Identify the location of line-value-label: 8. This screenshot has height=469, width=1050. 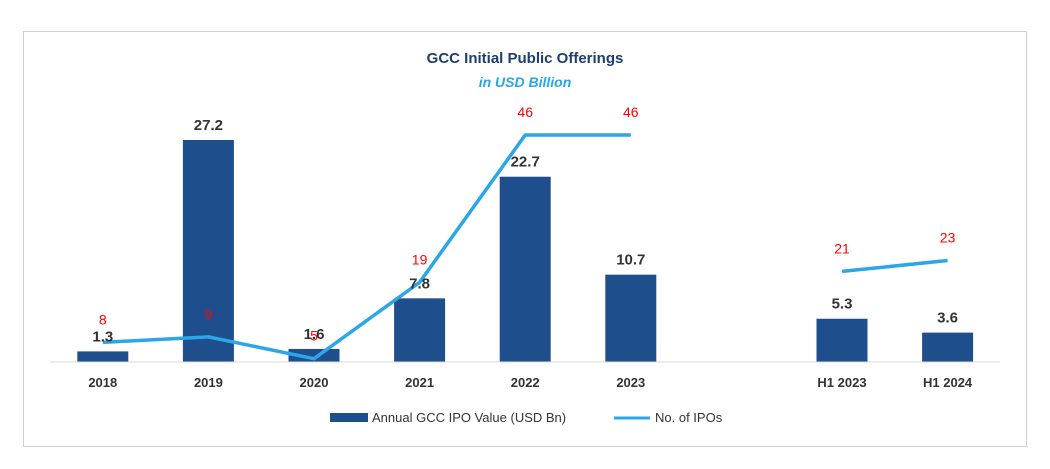
(103, 319).